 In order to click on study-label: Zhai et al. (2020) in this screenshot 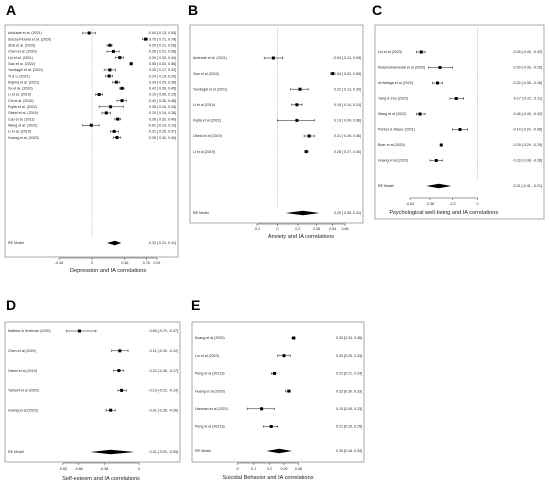, I will do `click(21, 46)`.